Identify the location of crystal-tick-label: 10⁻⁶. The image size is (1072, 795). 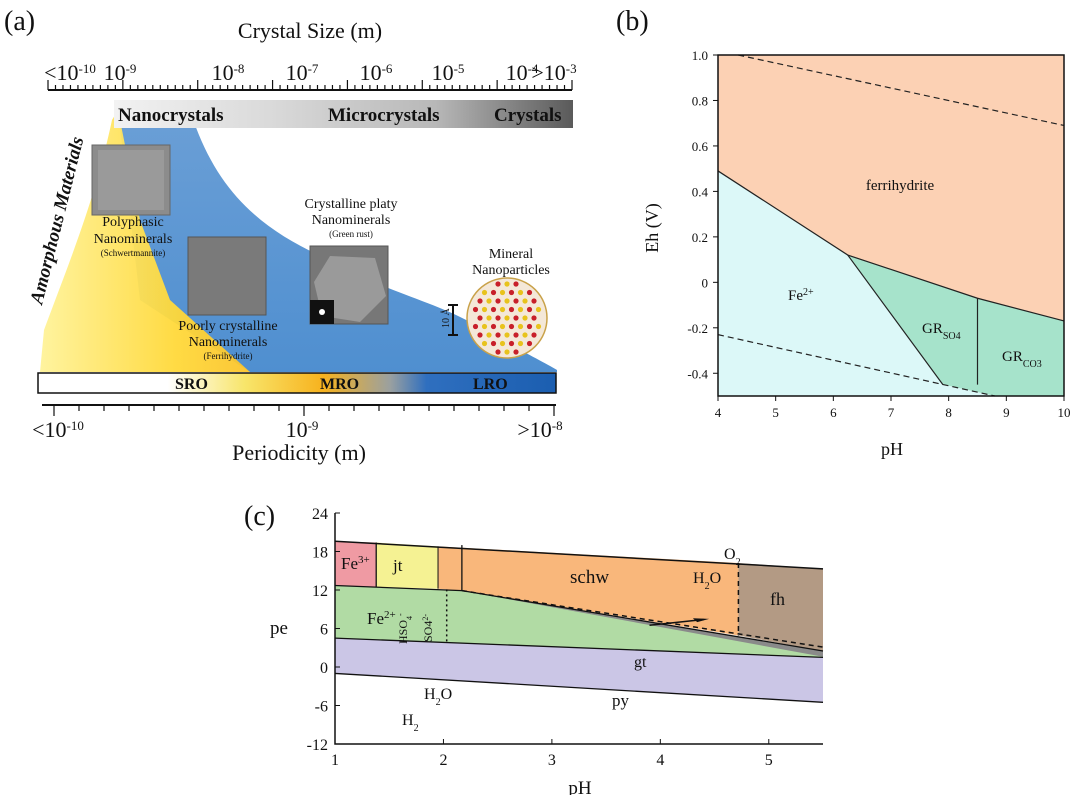
(376, 72).